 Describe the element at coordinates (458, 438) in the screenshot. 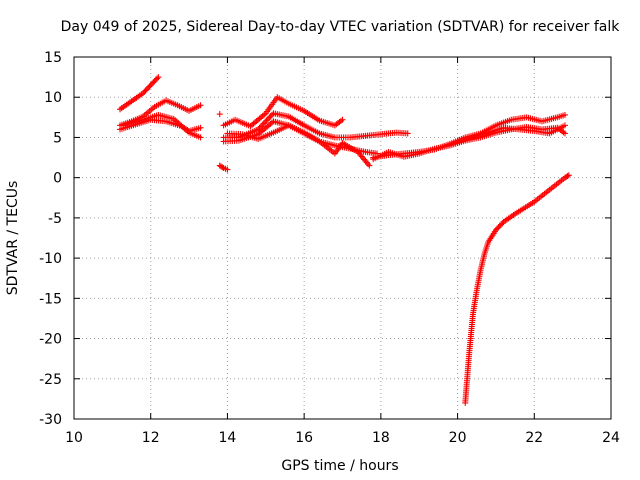

I see `x-tick-label: 20` at that location.